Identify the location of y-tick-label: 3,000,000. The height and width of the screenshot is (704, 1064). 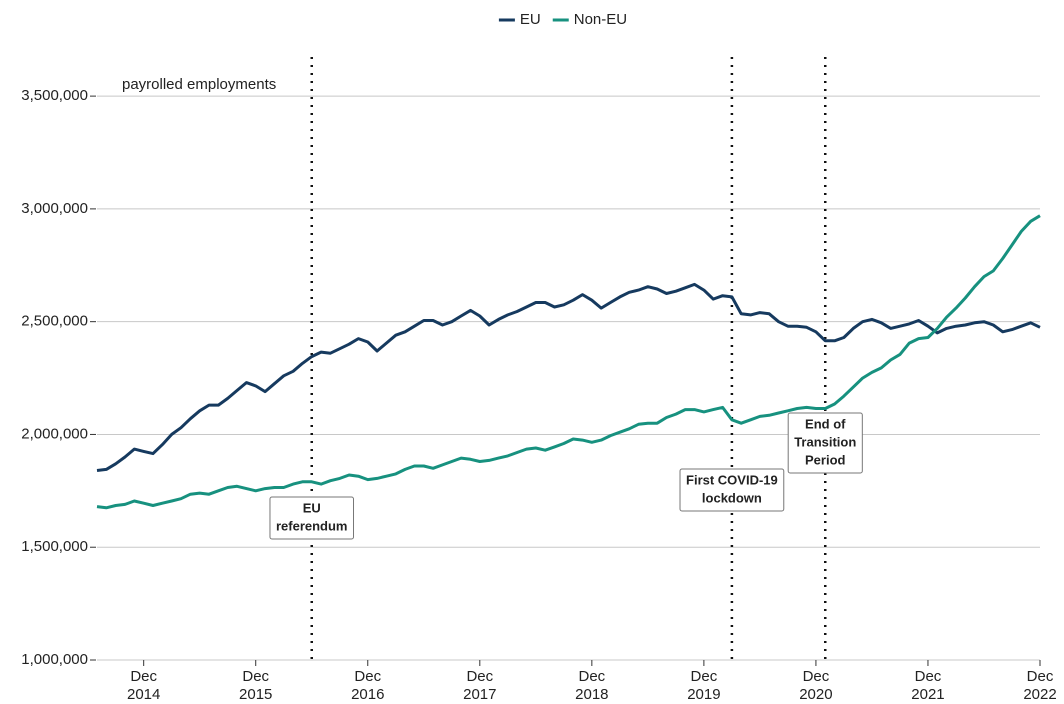
(54, 208).